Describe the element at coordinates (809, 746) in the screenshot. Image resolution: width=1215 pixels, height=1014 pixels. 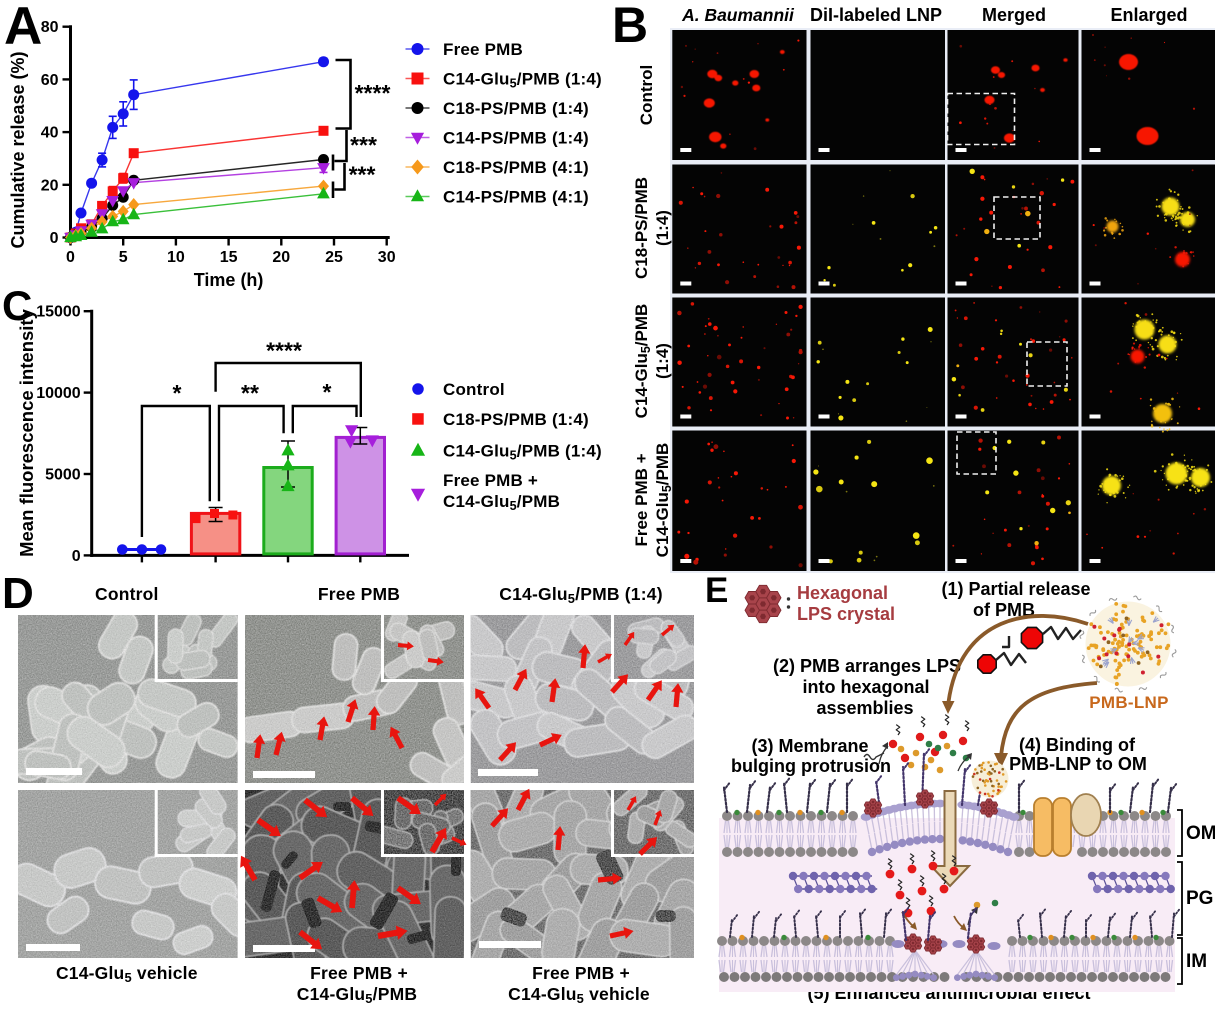
I see `svg-text: (3) Membrane` at that location.